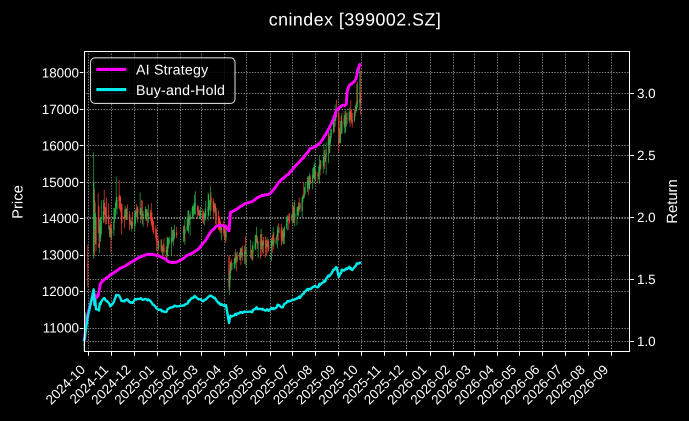 The image size is (689, 421). What do you see at coordinates (172, 71) in the screenshot?
I see `svg-text: AI Strategy` at bounding box center [172, 71].